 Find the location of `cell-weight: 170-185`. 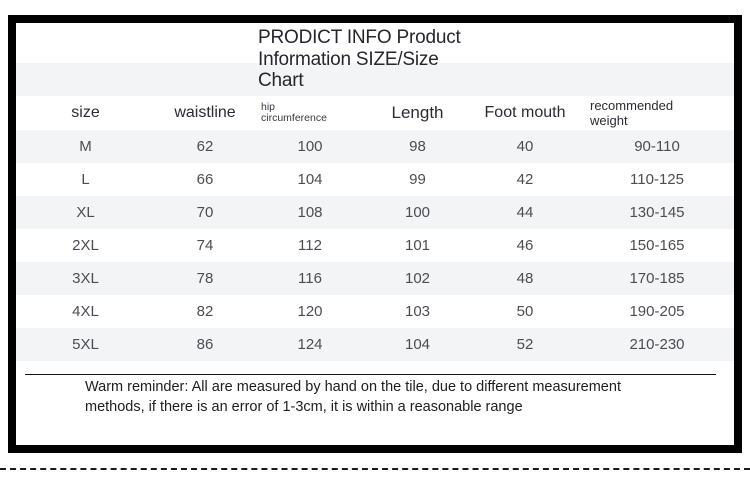

cell-weight: 170-185 is located at coordinates (657, 278).